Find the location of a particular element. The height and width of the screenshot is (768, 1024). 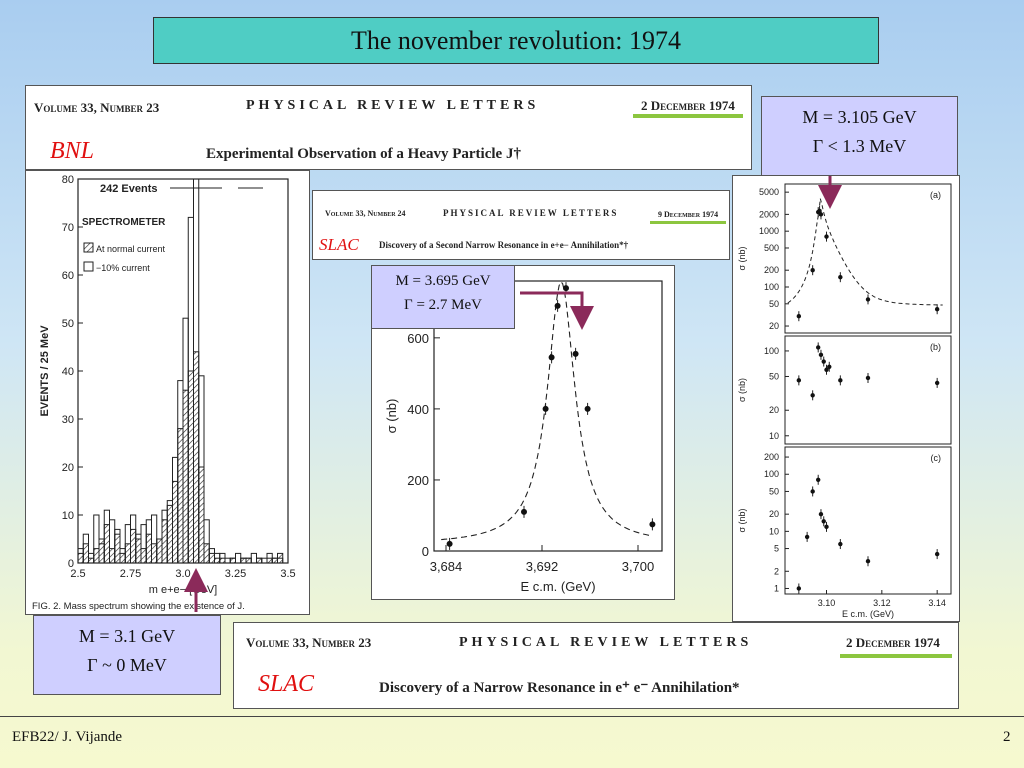

footer-author: EFB22/ J. Vijande is located at coordinates (67, 737).